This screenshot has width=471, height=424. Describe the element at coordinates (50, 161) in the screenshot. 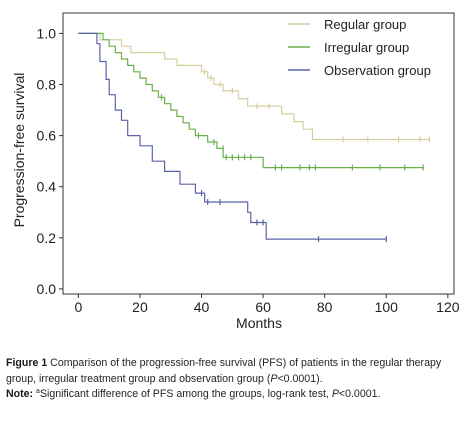

I see `y-axis-ticks: 0.0 0.2 0.4 0.6 0.8 1.0` at that location.